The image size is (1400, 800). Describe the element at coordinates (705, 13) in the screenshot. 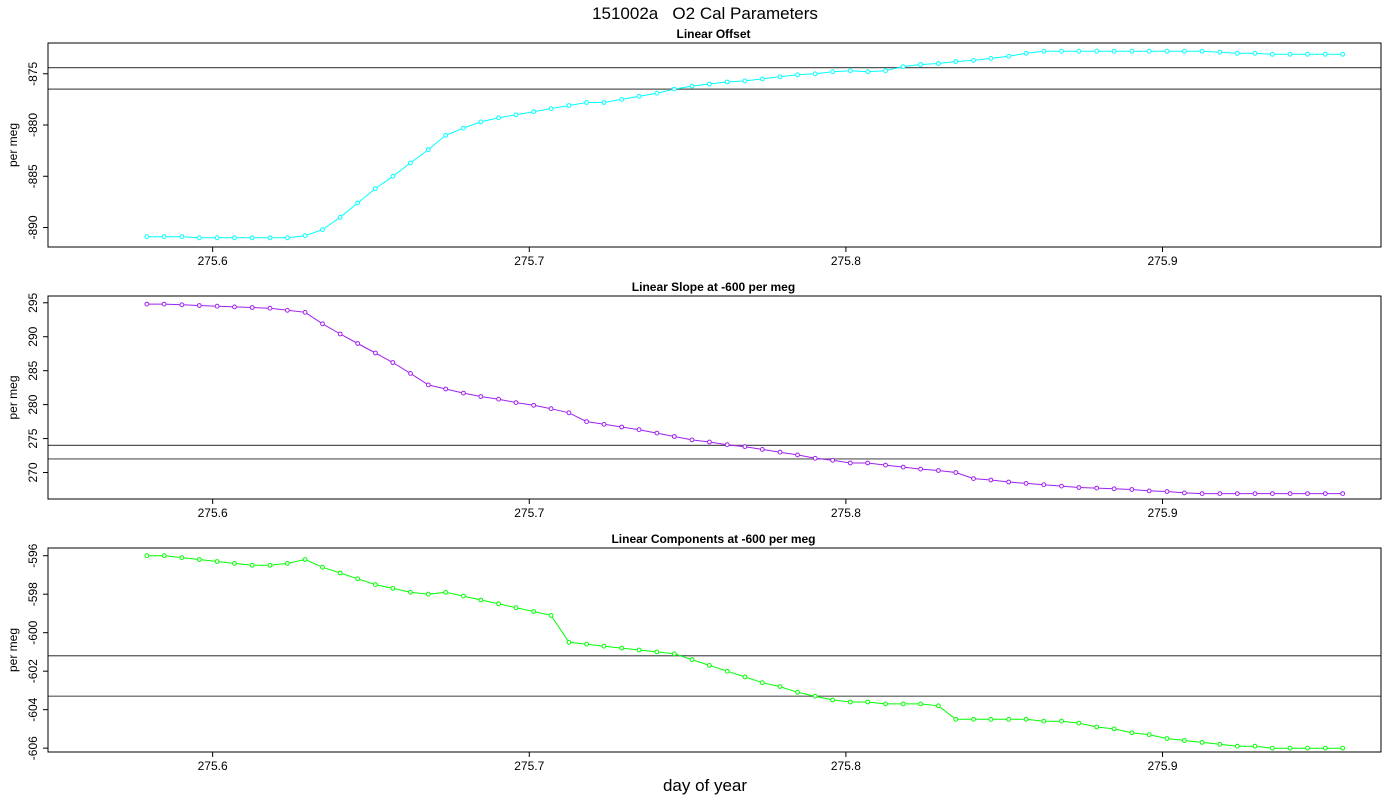

I see `main-title: 151002a O2 Cal Parameters` at that location.